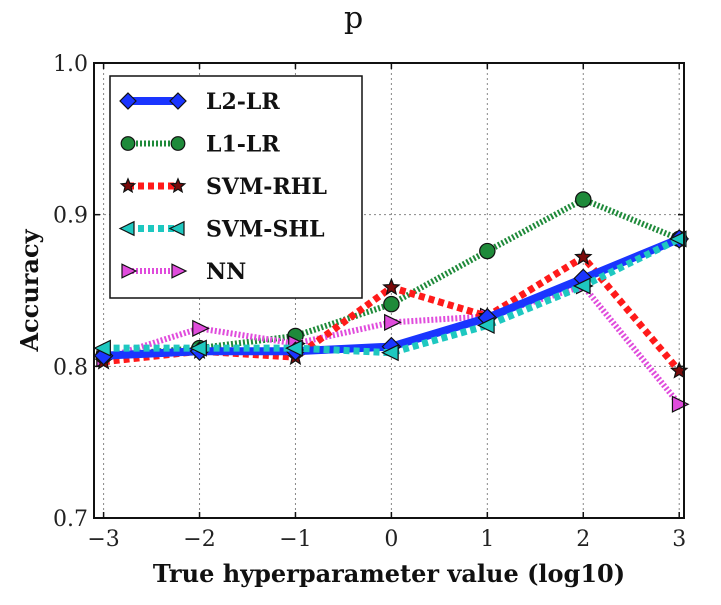  I want to click on legend-item-svm-rhl: SVM-RHL, so click(223, 187).